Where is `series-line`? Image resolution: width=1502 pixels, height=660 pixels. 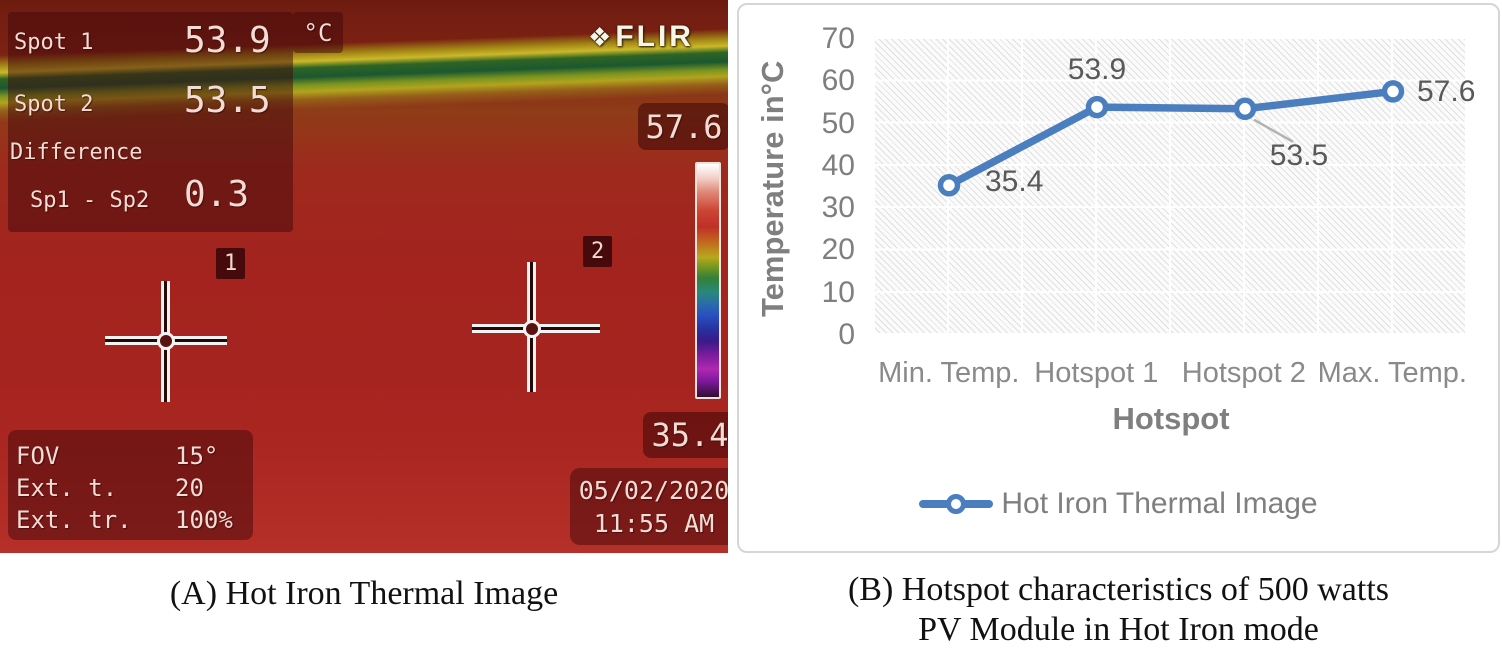
series-line is located at coordinates (1171, 138).